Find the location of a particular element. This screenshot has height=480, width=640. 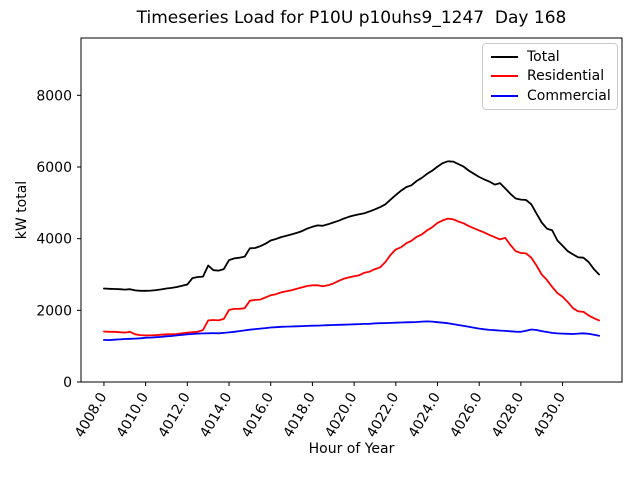

series-line-commercial is located at coordinates (351, 331).